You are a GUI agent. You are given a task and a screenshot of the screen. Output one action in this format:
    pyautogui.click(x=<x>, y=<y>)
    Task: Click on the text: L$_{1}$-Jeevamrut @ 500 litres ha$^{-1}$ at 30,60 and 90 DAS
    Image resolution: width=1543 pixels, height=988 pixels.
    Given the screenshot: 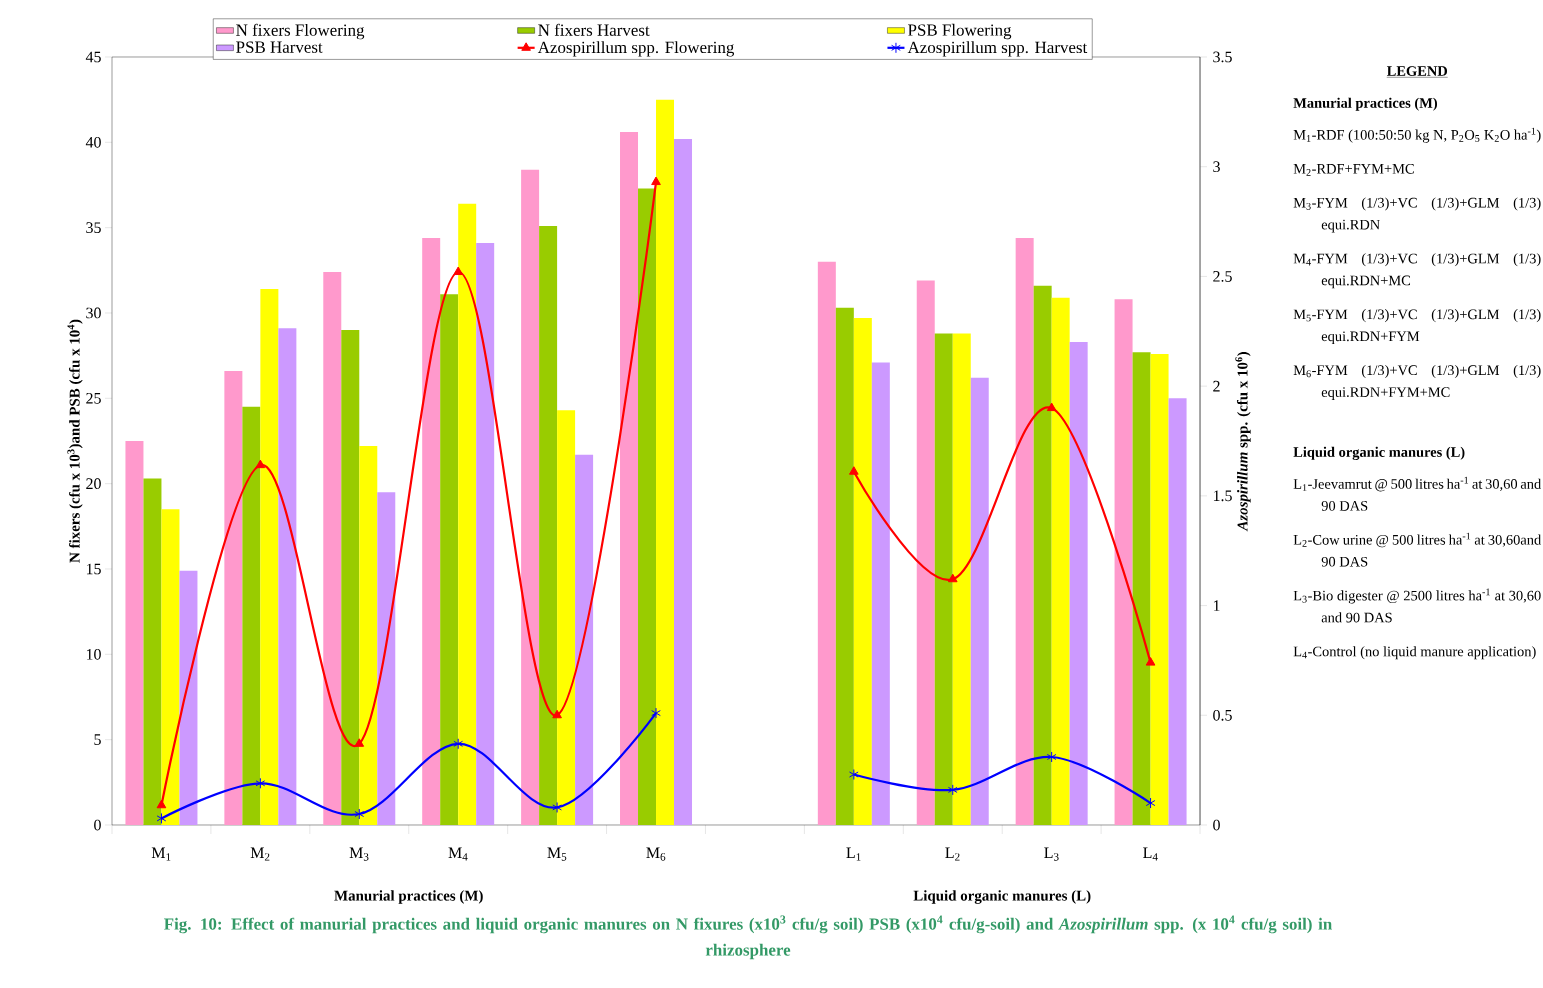 What is the action you would take?
    pyautogui.click(x=1417, y=493)
    